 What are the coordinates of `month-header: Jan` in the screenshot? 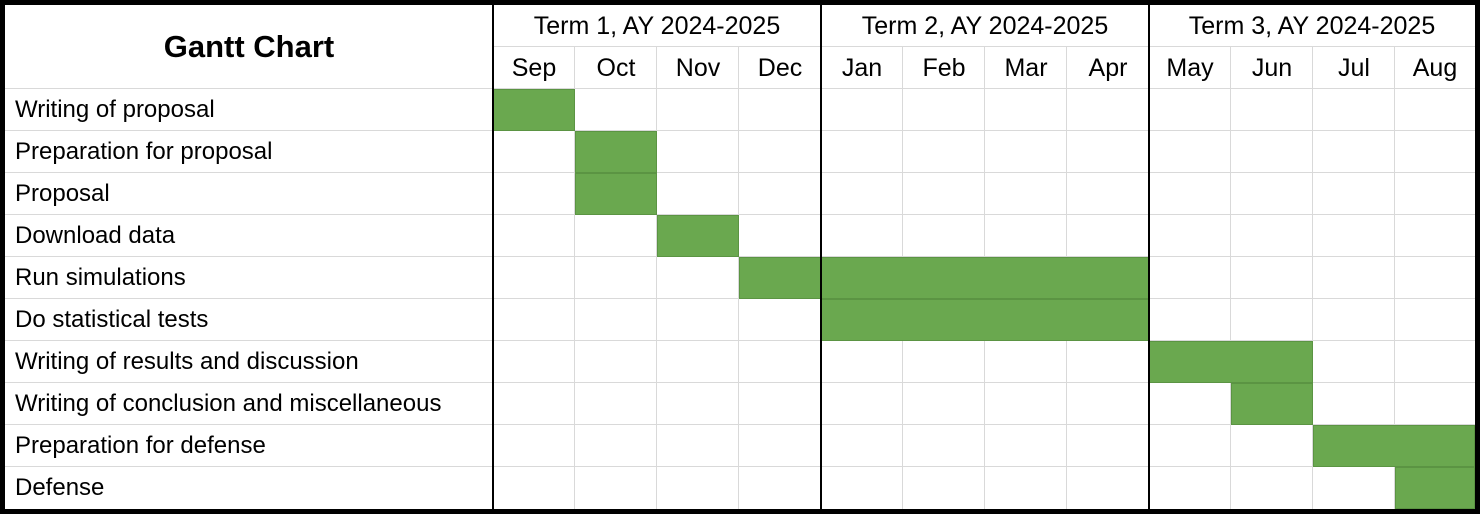 It's located at (862, 67).